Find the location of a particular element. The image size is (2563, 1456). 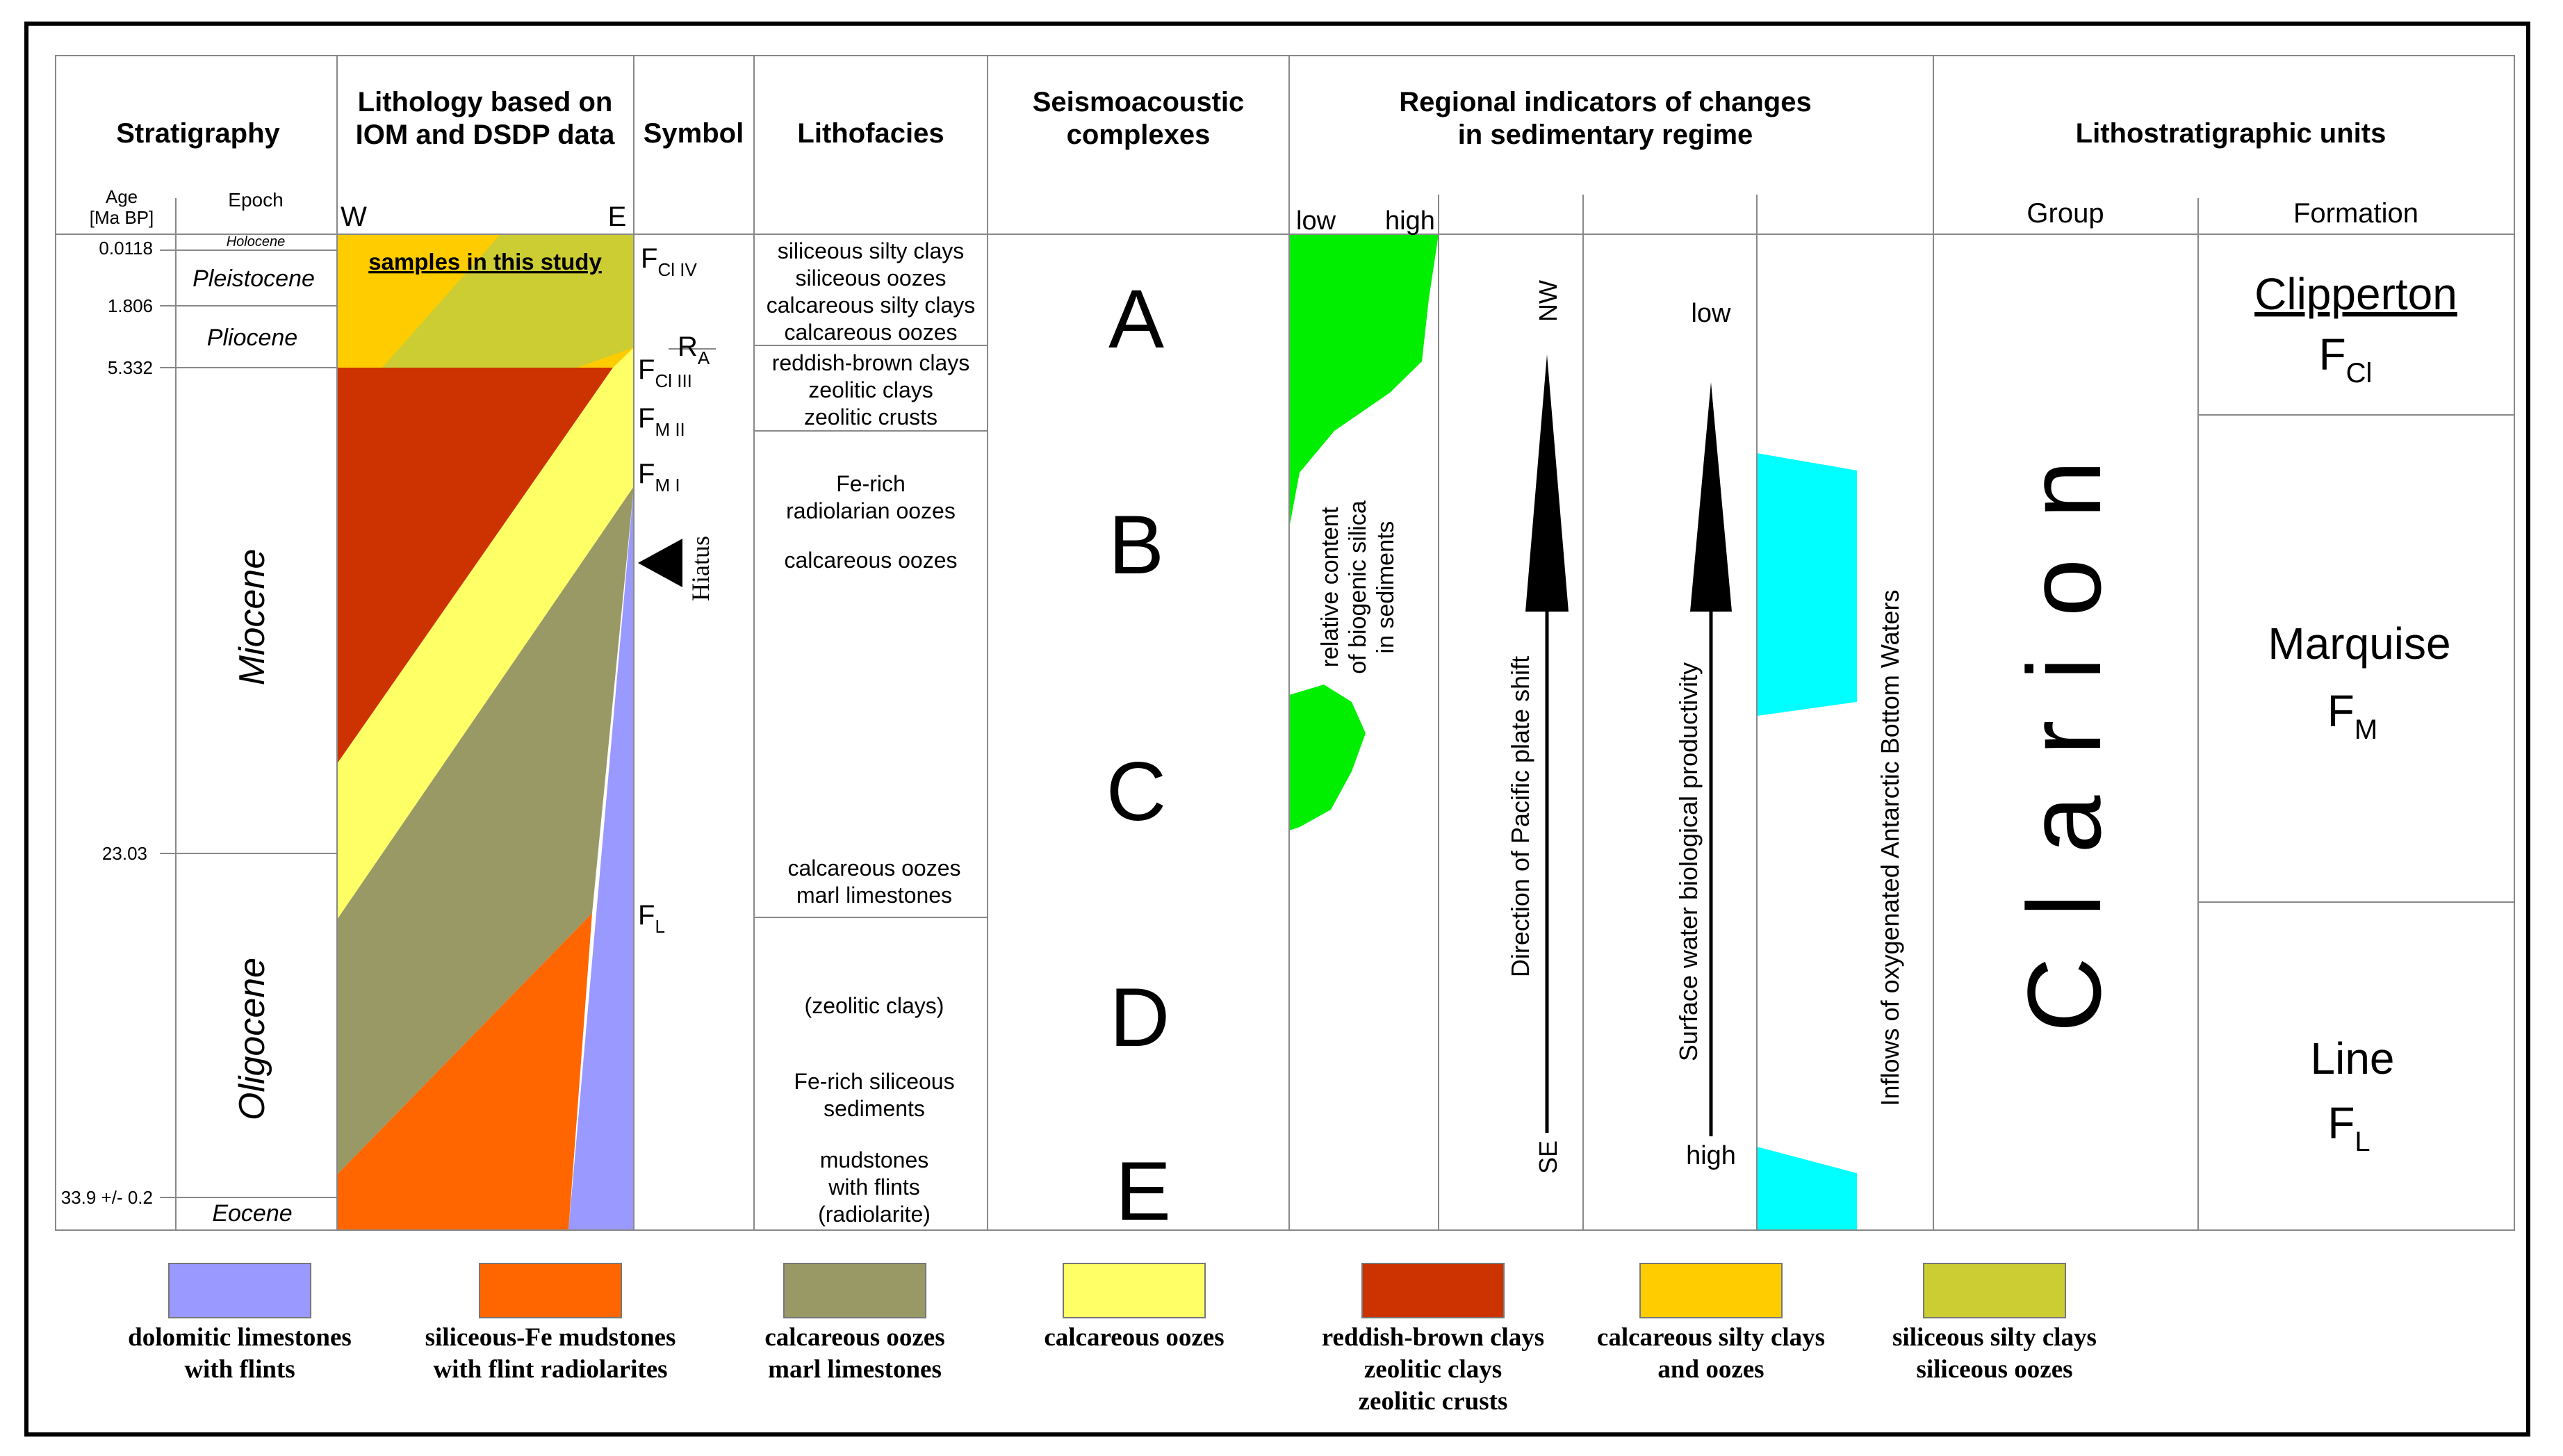

epoch-pleistocene: Pleistocene is located at coordinates (254, 278).